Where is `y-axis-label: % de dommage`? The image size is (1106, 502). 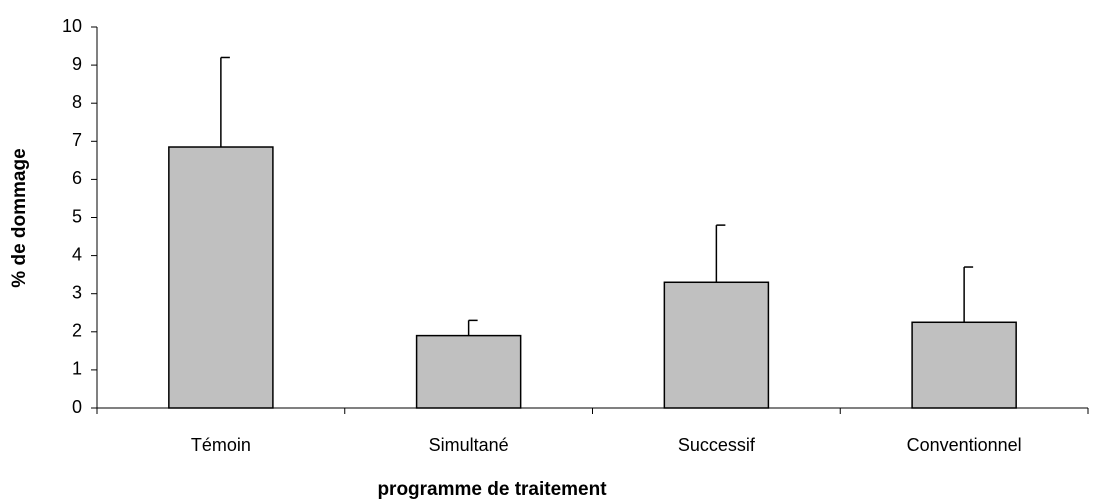
y-axis-label: % de dommage is located at coordinates (19, 217).